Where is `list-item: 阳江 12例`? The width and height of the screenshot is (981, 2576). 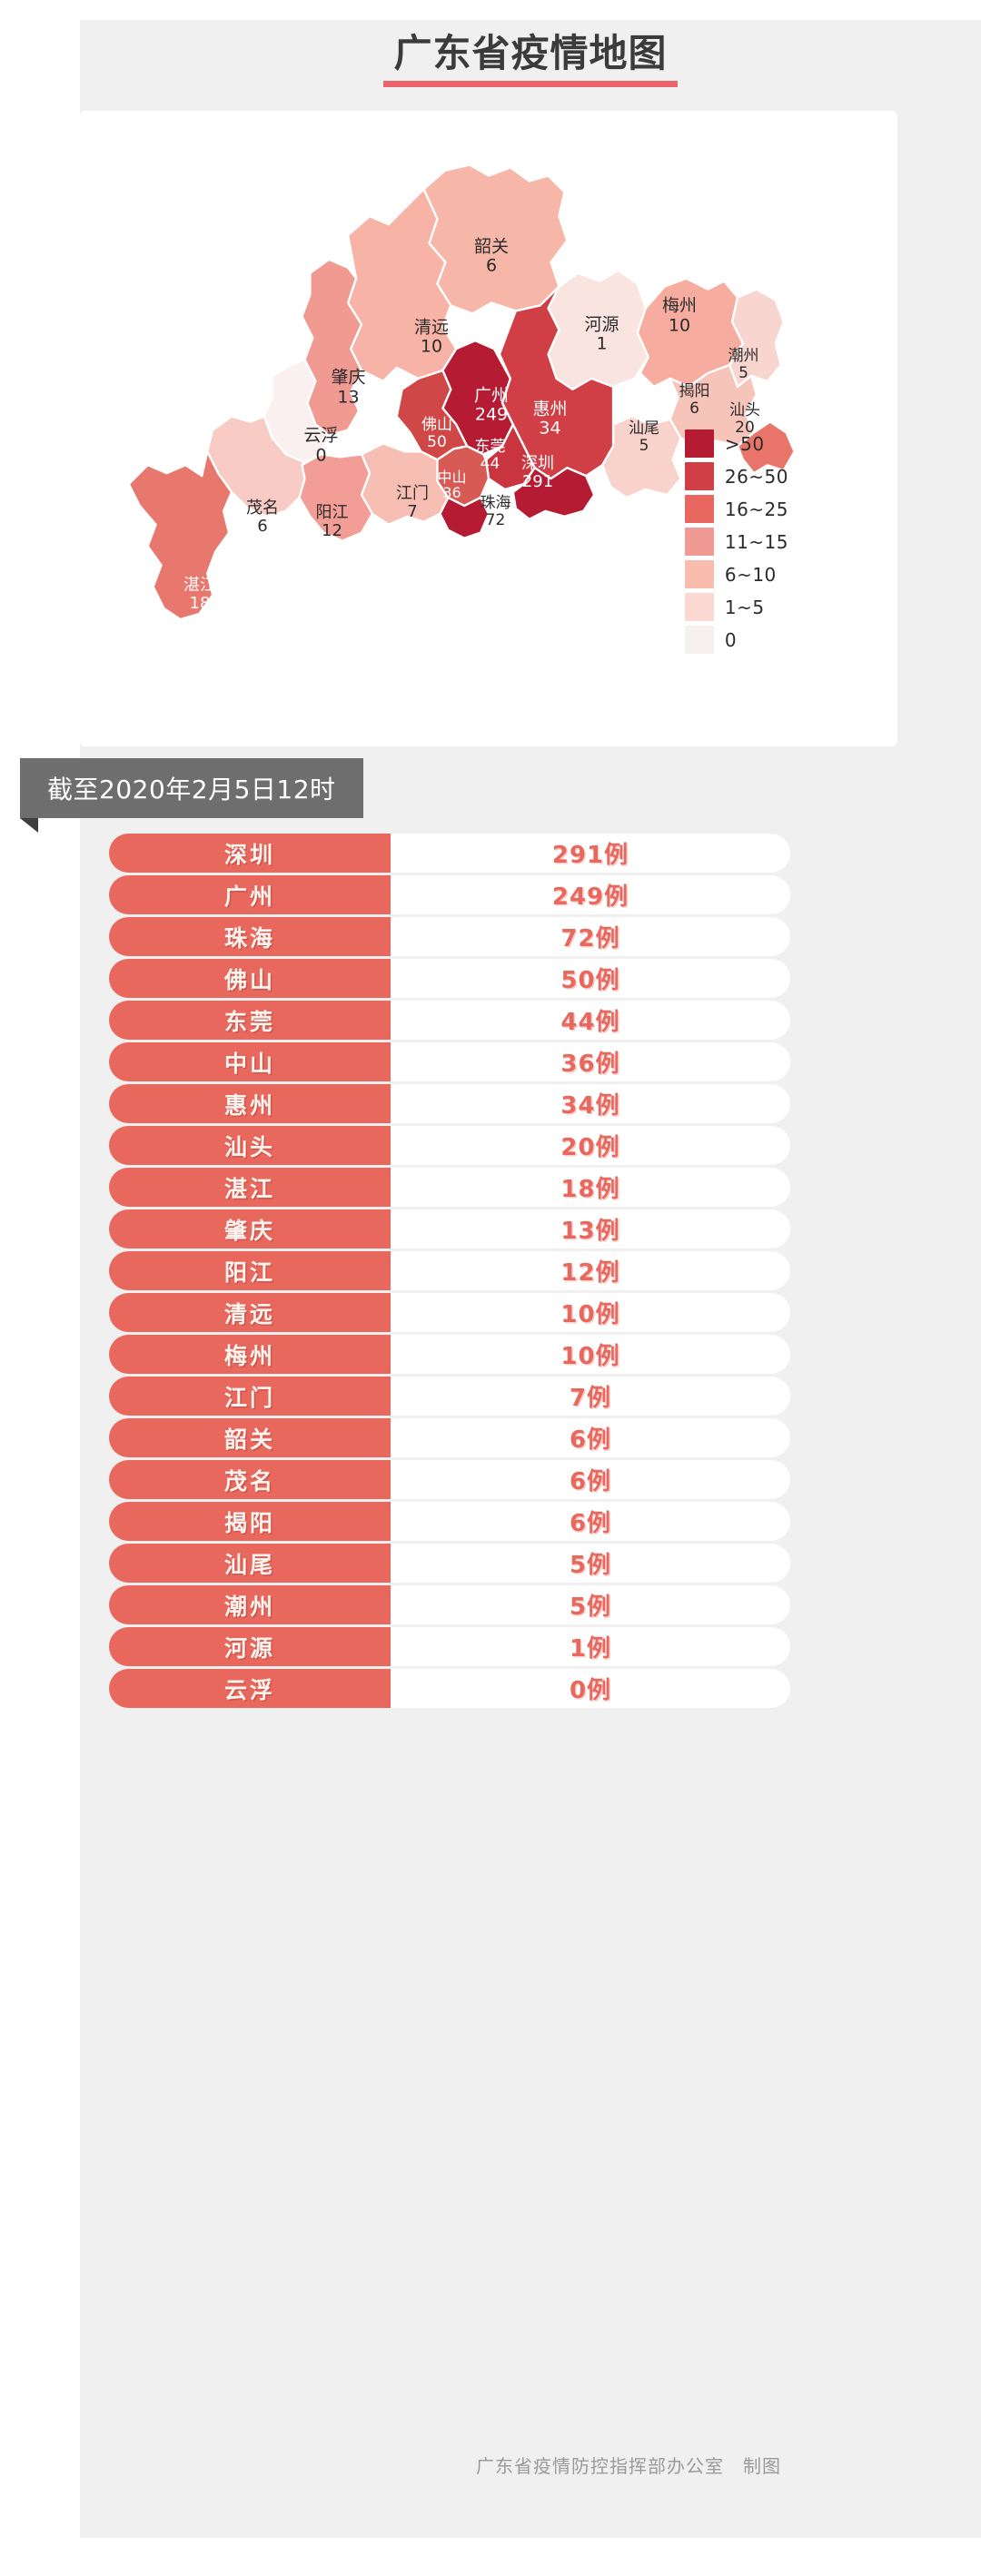 list-item: 阳江 12例 is located at coordinates (449, 1270).